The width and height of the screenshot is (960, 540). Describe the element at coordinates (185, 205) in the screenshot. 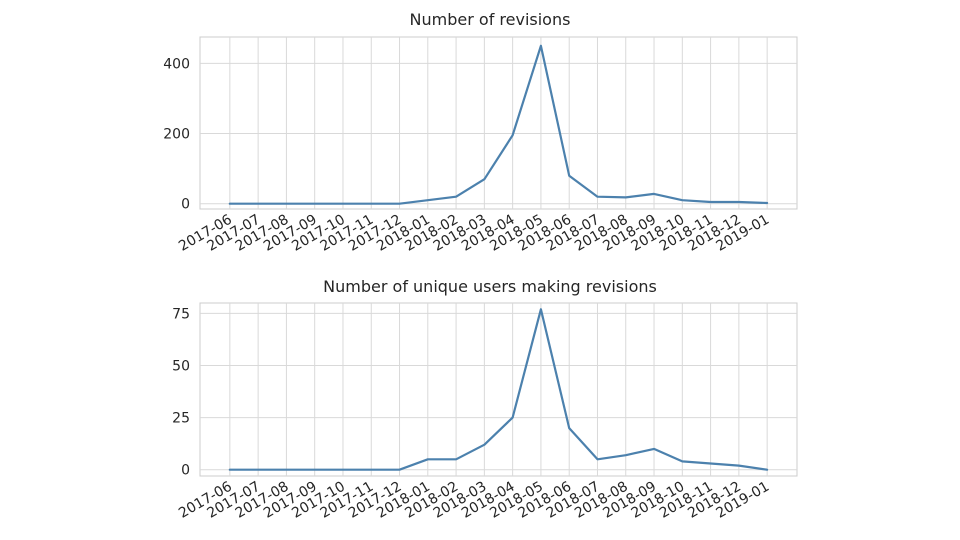

I see `revisions-y-tick-label: 0` at that location.